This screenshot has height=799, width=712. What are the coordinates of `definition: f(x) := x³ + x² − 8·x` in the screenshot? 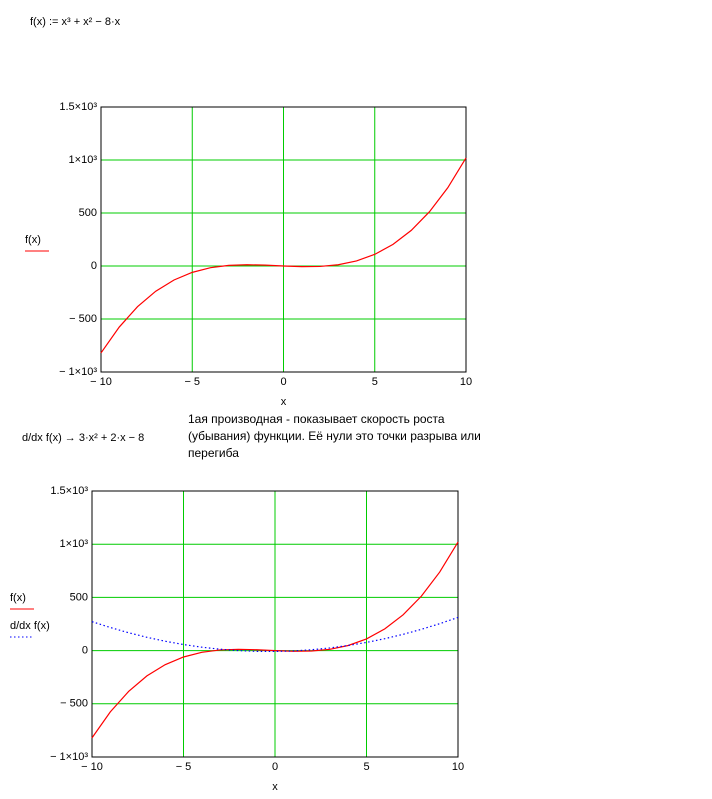 It's located at (75, 22).